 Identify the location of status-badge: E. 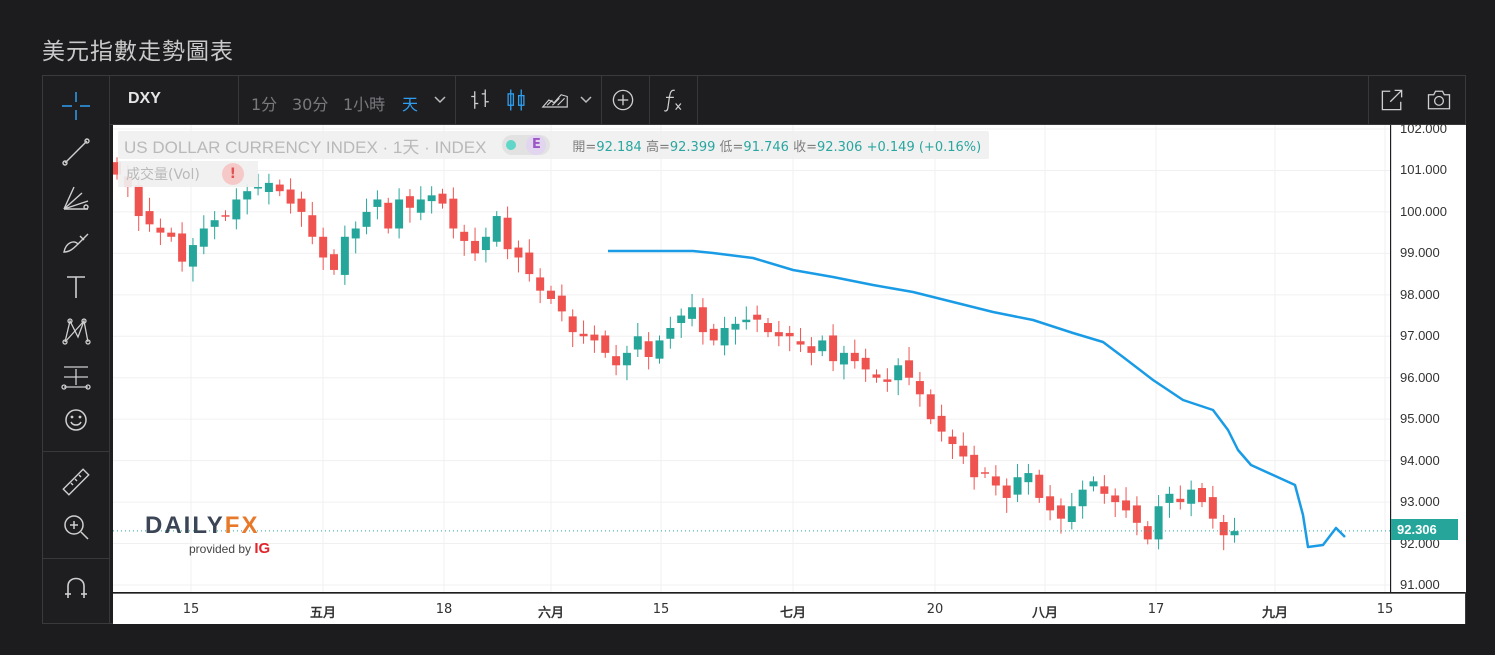
(526, 145).